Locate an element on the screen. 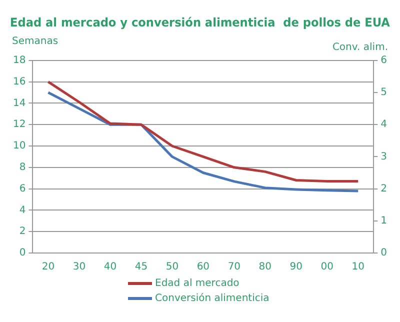  legend-label: Edad al mercado is located at coordinates (197, 283).